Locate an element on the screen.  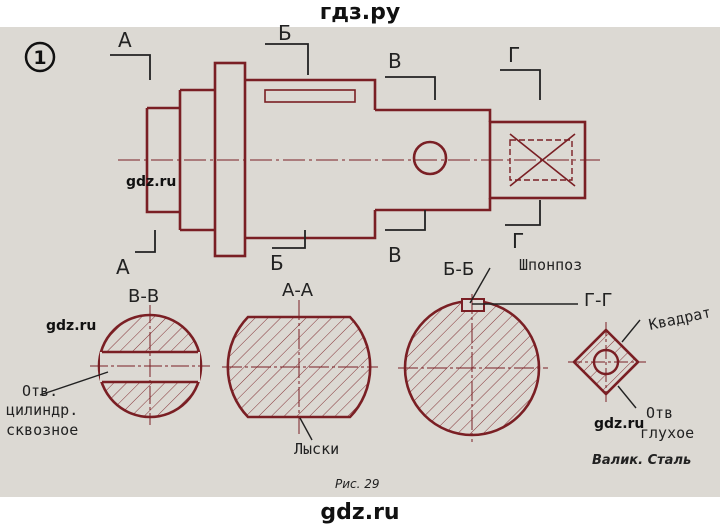
label-blind: глухое is located at coordinates (667, 433).